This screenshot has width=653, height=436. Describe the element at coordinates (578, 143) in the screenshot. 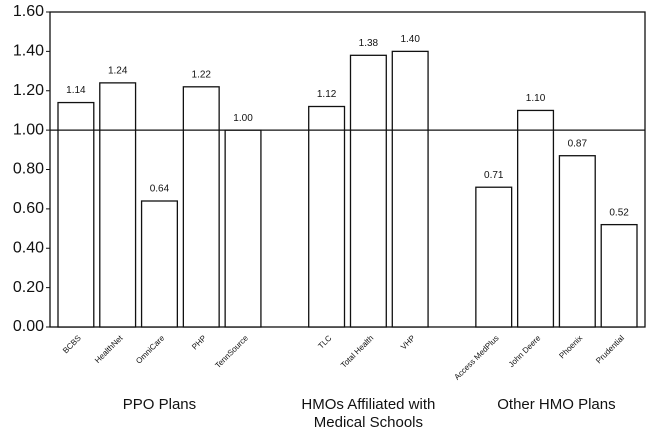

I see `value-label: 0.87` at that location.